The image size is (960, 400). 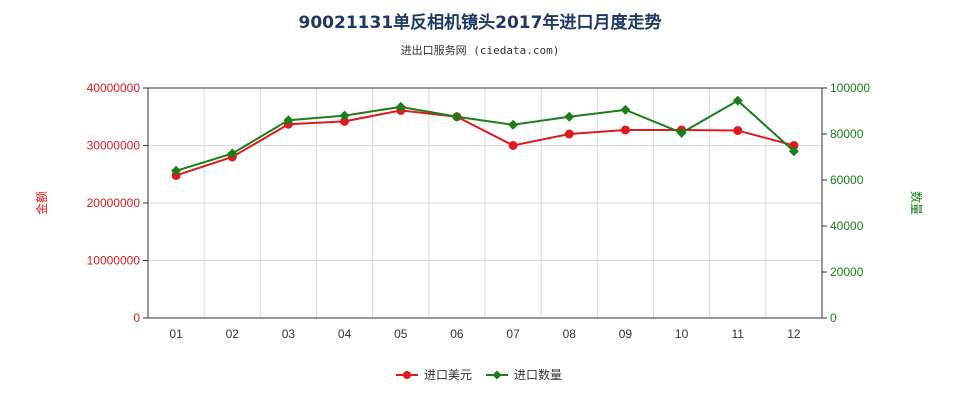 I want to click on x-tick-label: 02, so click(x=233, y=334).